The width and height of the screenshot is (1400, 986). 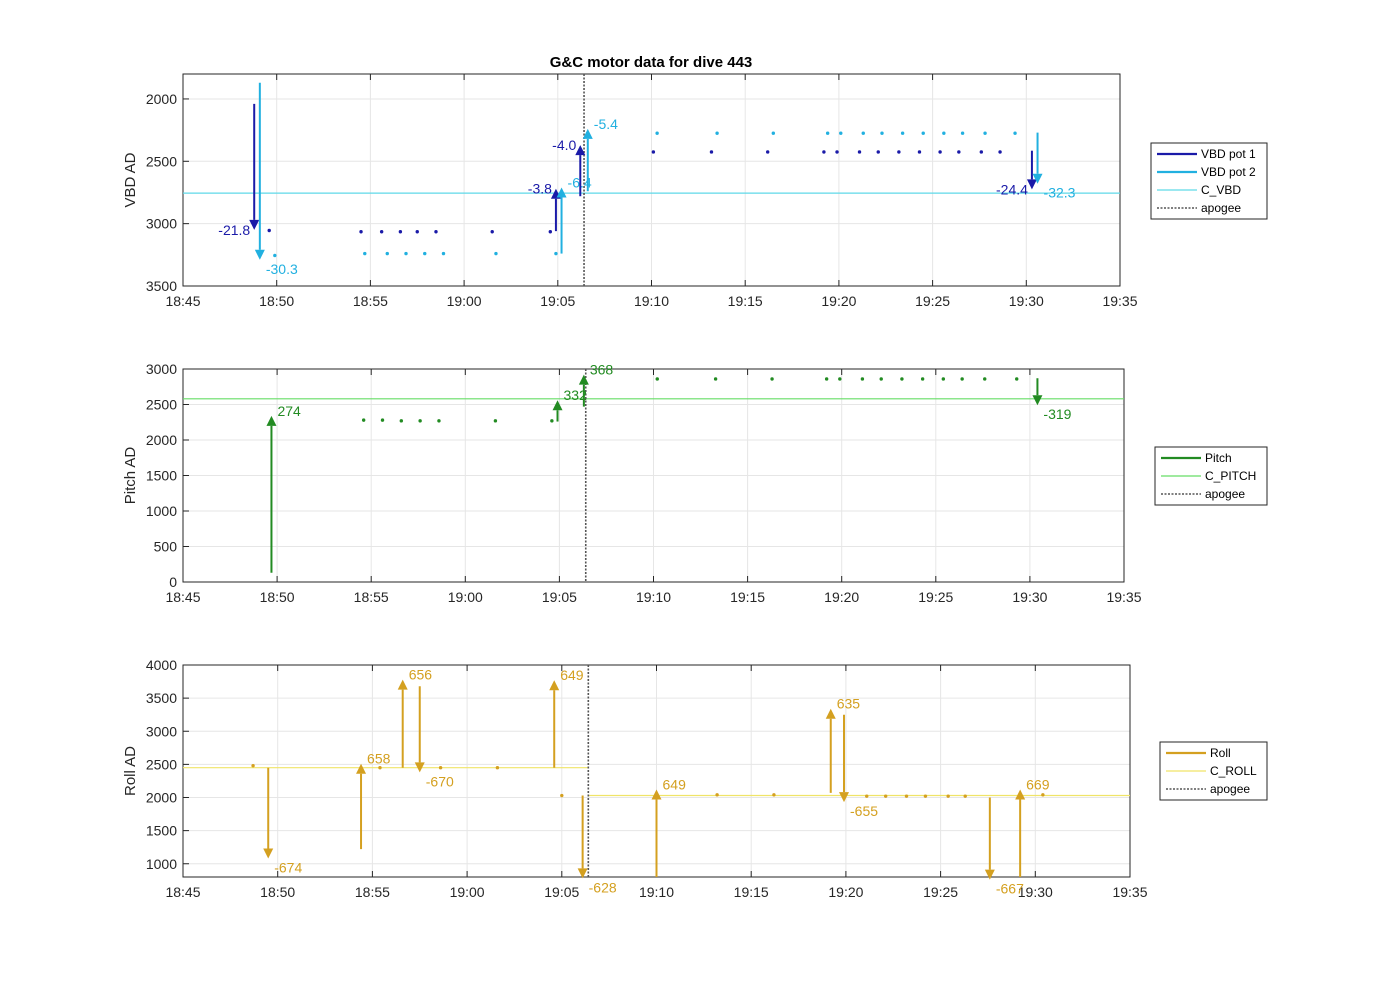 What do you see at coordinates (161, 798) in the screenshot?
I see `y-tick-label: 2000` at bounding box center [161, 798].